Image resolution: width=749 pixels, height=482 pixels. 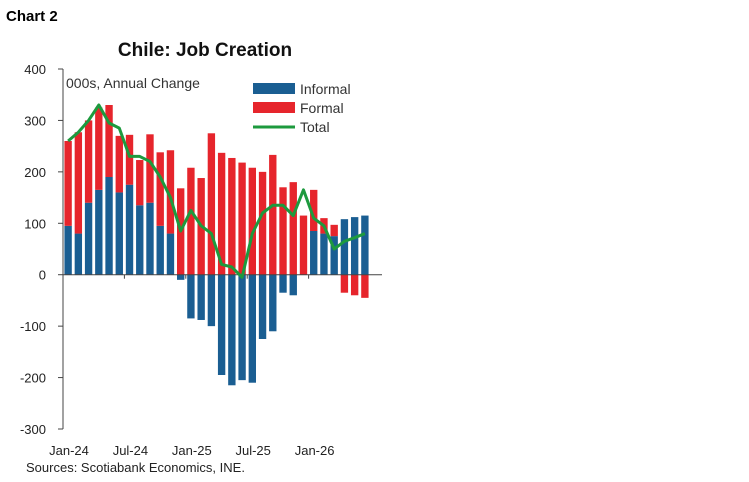 I want to click on legend: Informal Formal Total, so click(x=302, y=108).